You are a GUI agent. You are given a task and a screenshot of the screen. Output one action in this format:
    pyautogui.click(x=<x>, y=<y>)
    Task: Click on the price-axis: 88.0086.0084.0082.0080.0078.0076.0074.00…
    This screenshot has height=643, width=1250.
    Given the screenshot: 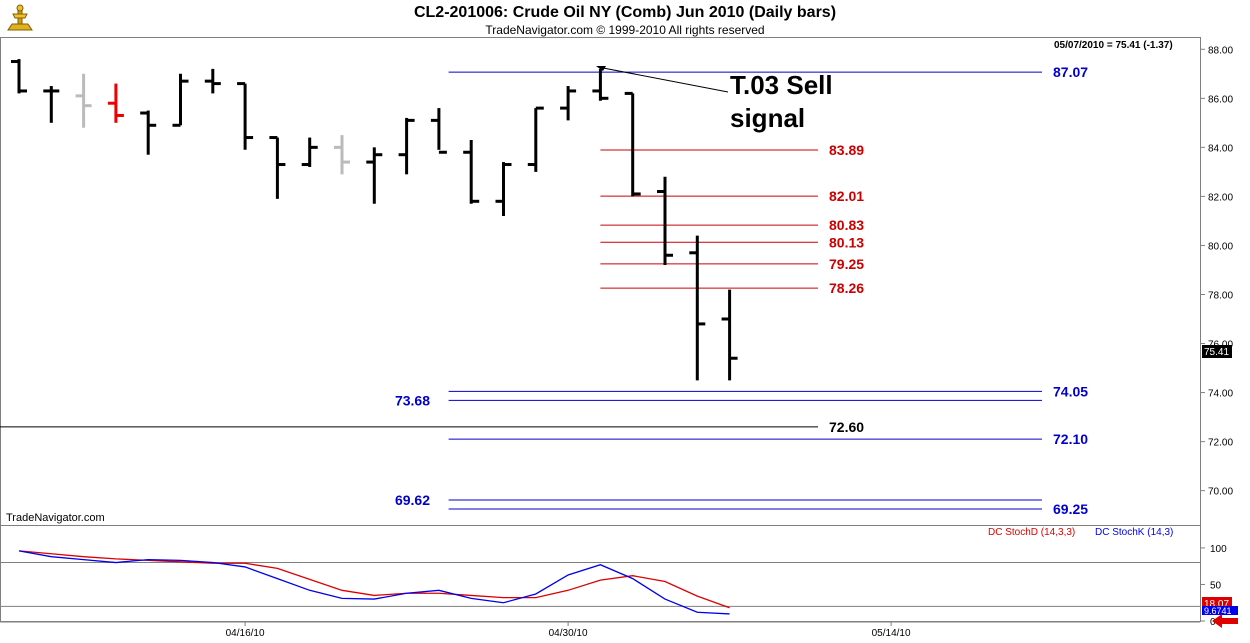 What is the action you would take?
    pyautogui.click(x=1216, y=271)
    